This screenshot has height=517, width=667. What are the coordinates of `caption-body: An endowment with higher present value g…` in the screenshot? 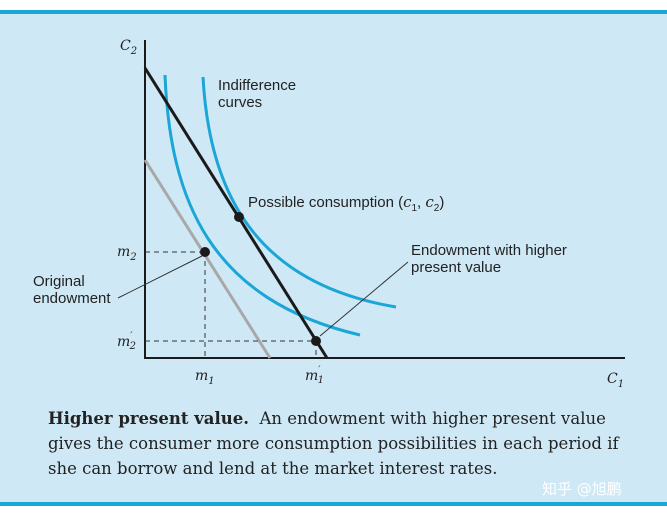 It's located at (333, 443).